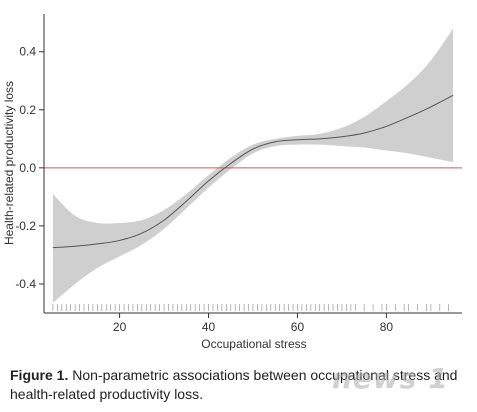 The image size is (477, 412). What do you see at coordinates (25, 226) in the screenshot?
I see `y-tick-label: -0.2` at bounding box center [25, 226].